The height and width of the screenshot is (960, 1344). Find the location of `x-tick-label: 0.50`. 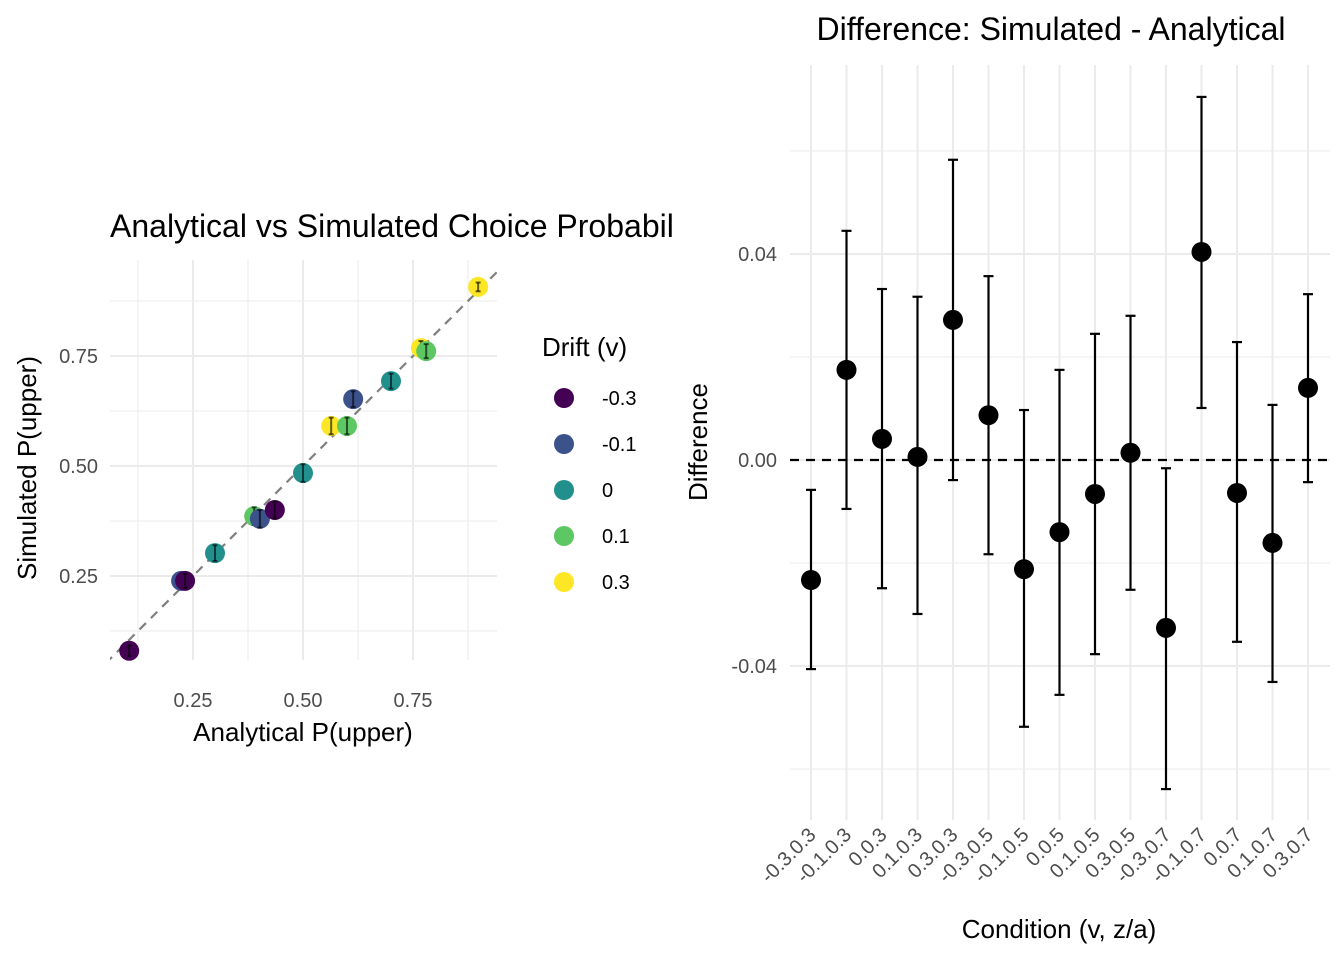

x-tick-label: 0.50 is located at coordinates (303, 701).